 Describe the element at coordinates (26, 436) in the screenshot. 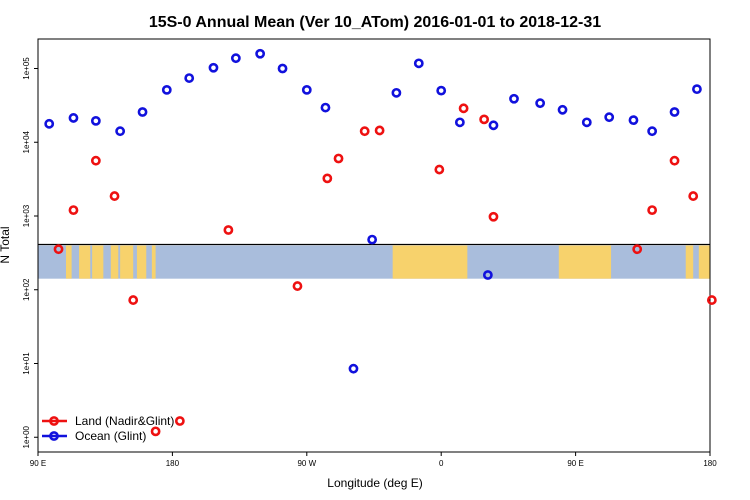

I see `y-tick-label-0: 1e+00` at that location.